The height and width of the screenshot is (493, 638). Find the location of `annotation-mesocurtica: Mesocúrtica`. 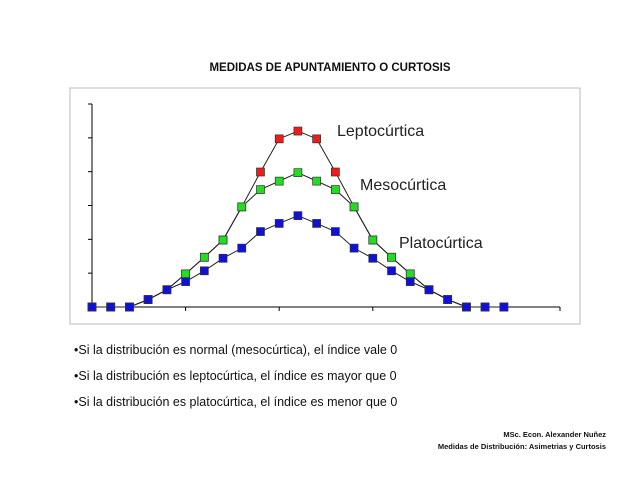

annotation-mesocurtica: Mesocúrtica is located at coordinates (403, 185).